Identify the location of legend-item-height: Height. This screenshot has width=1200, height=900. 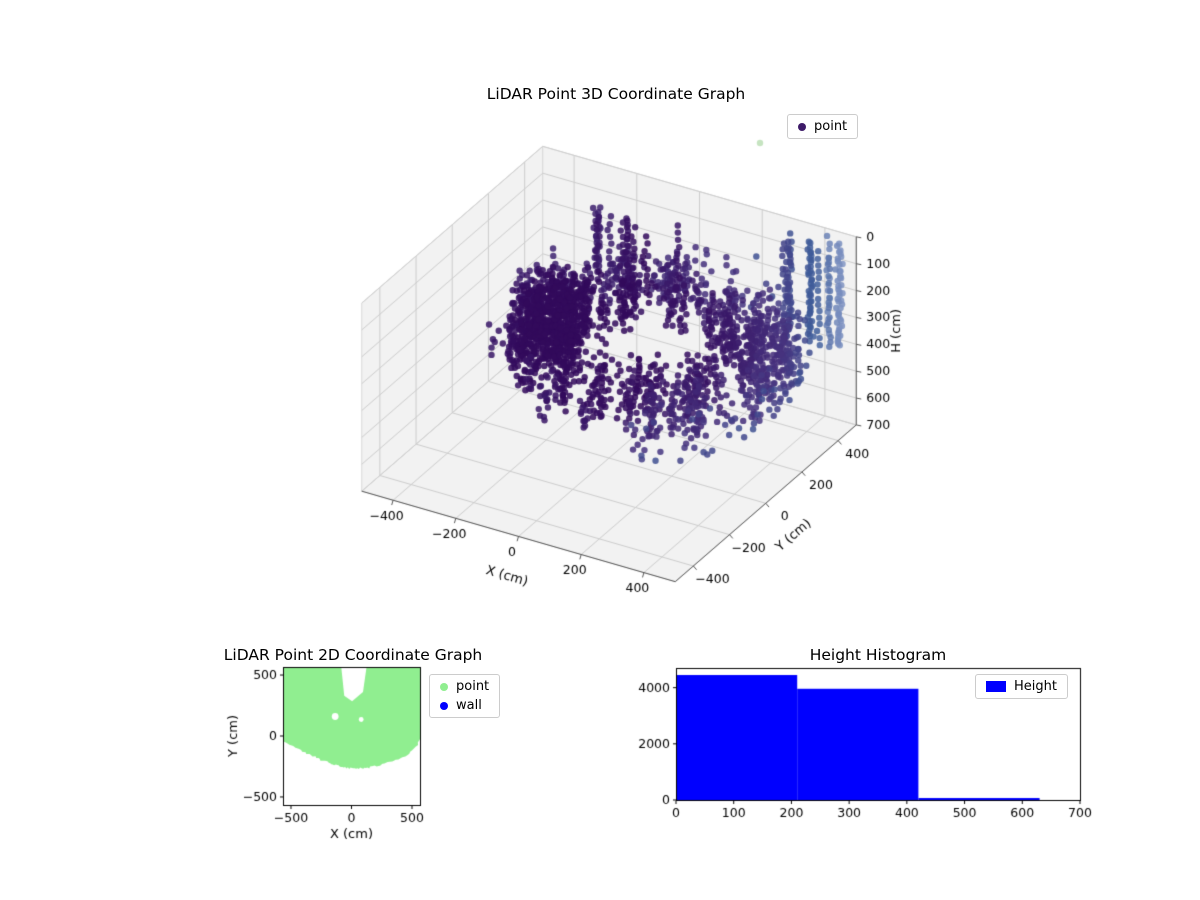
(1021, 686).